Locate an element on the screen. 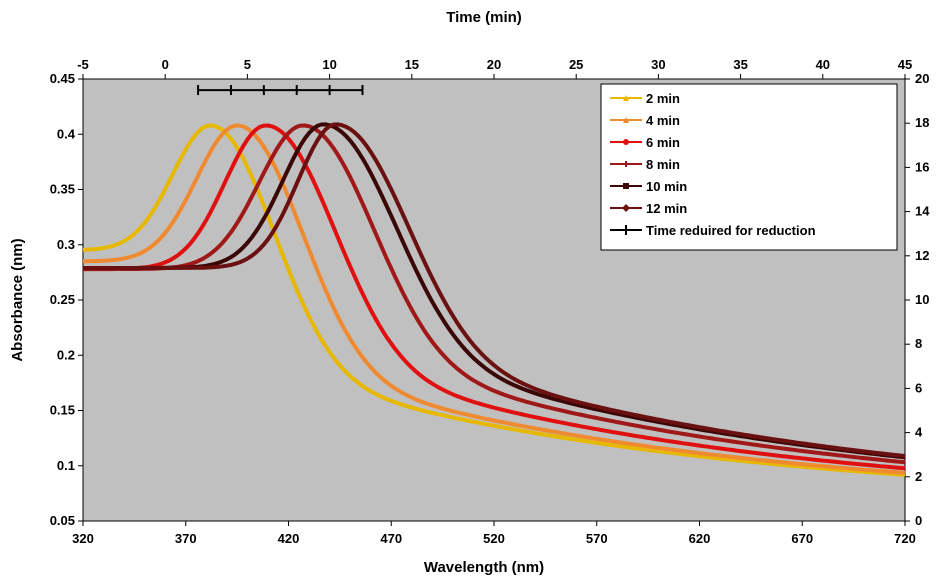  x-tick-label: 720 is located at coordinates (905, 538).